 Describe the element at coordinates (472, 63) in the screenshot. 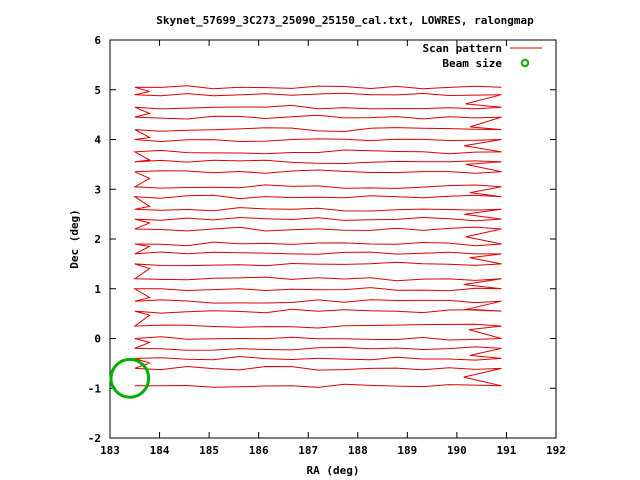

I see `legend-label-beam: Beam size` at that location.